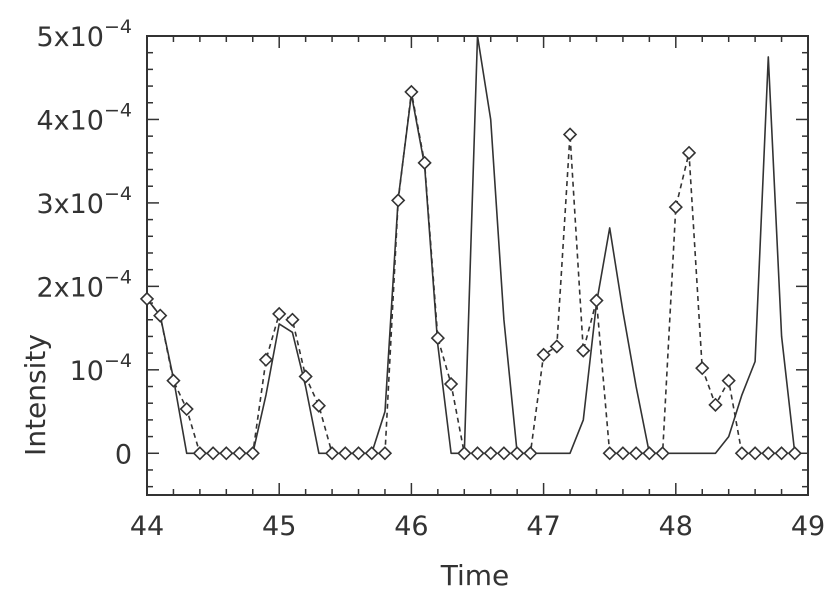  I want to click on y-tick-label: 4x10⁻⁴, so click(84, 117).